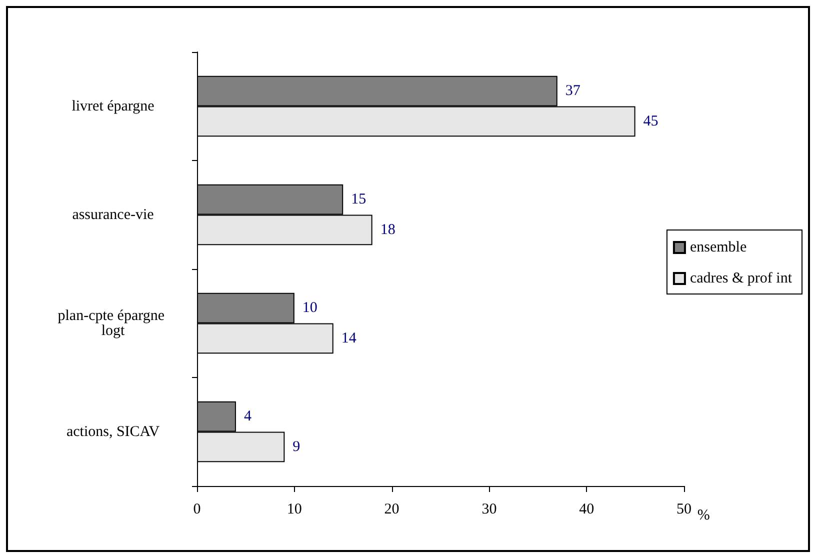  Describe the element at coordinates (392, 510) in the screenshot. I see `x-tick-label: 20` at that location.